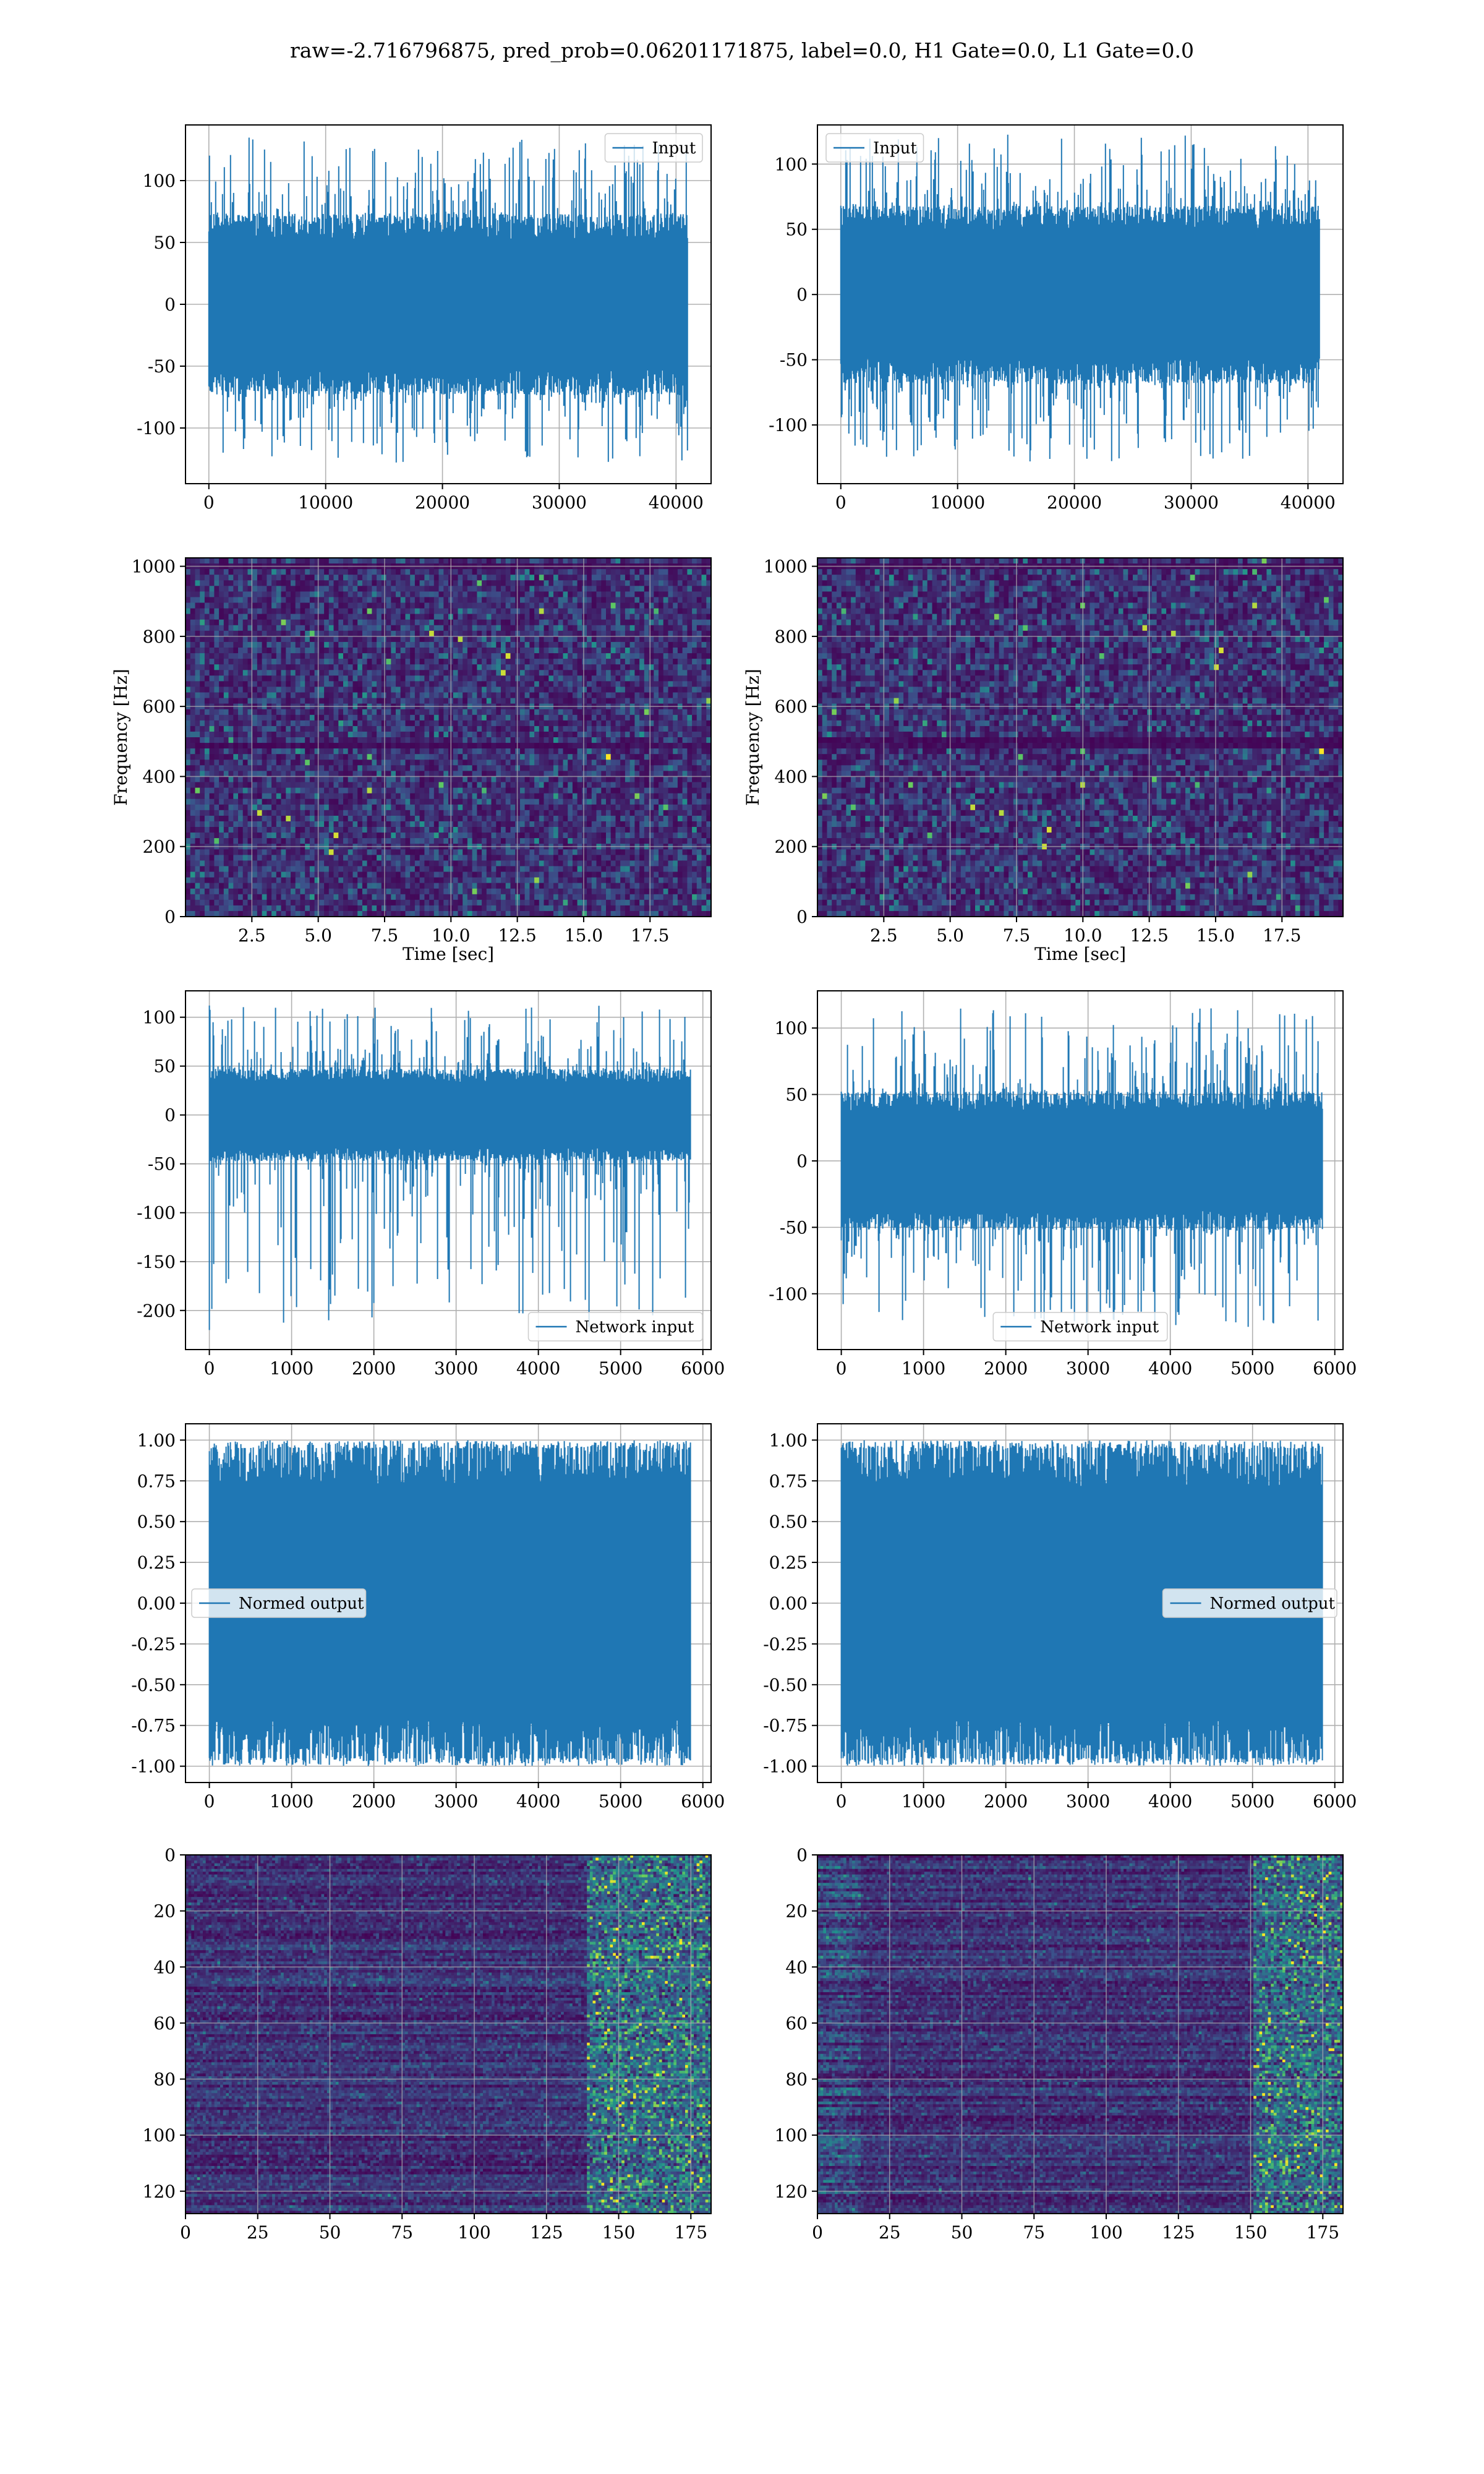 The height and width of the screenshot is (2474, 1484). Describe the element at coordinates (1191, 502) in the screenshot. I see `x-tick-label: 30000` at that location.